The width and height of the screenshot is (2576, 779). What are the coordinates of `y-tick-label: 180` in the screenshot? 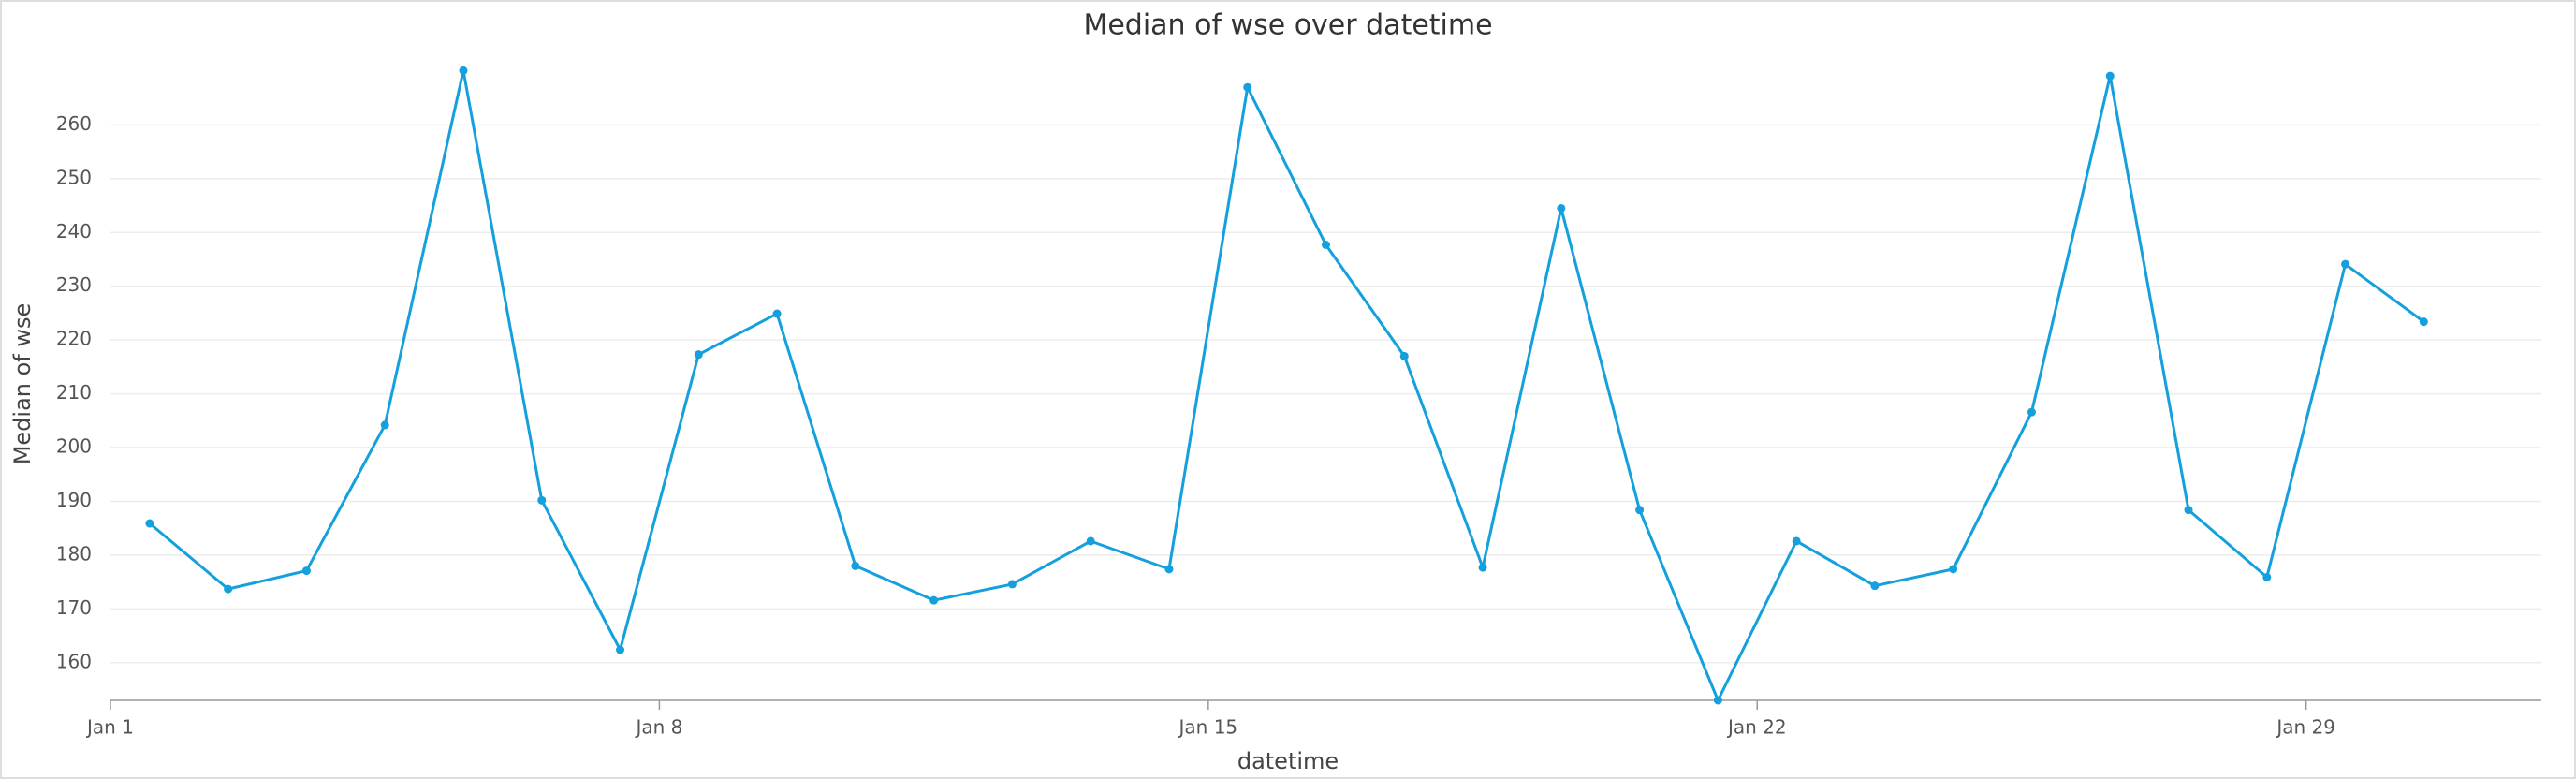 It's located at (74, 553).